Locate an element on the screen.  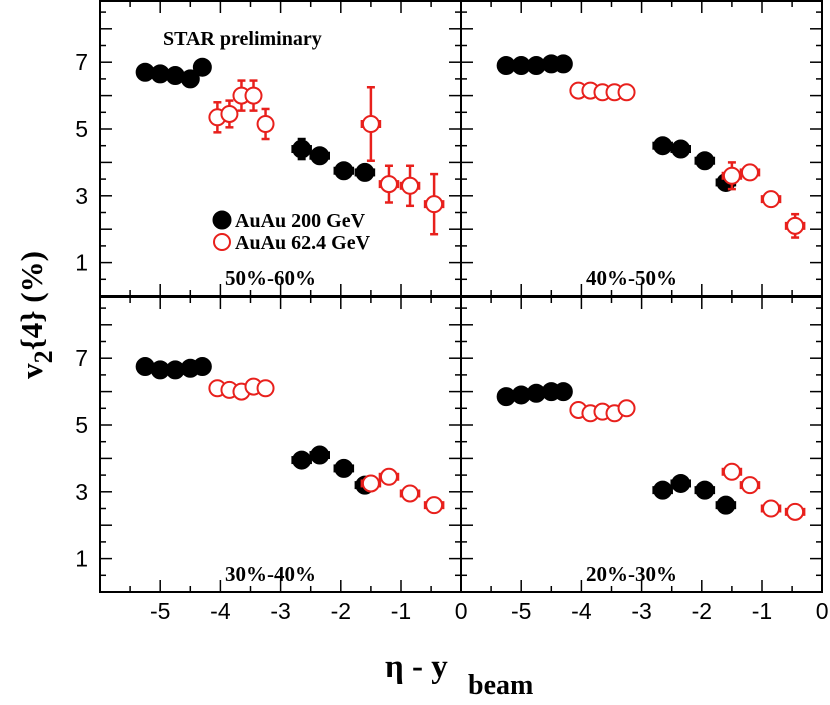
panel-centrality-label: 40%-50% is located at coordinates (631, 278).